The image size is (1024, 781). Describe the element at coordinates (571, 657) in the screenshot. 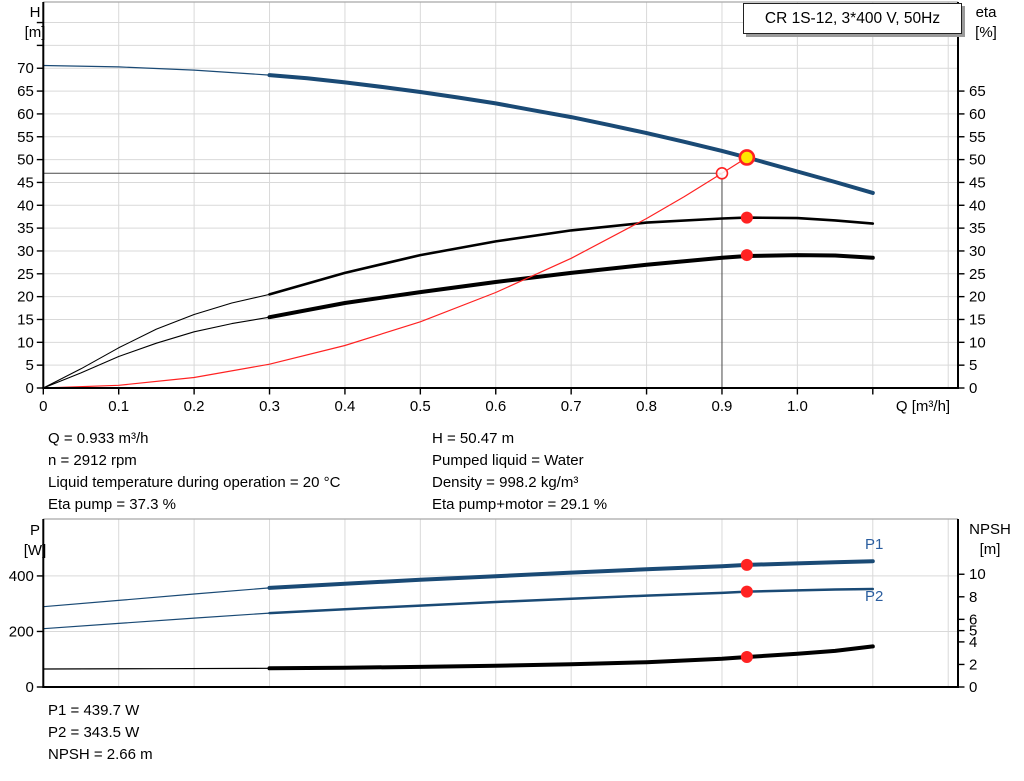

I see `curve-npsh` at that location.